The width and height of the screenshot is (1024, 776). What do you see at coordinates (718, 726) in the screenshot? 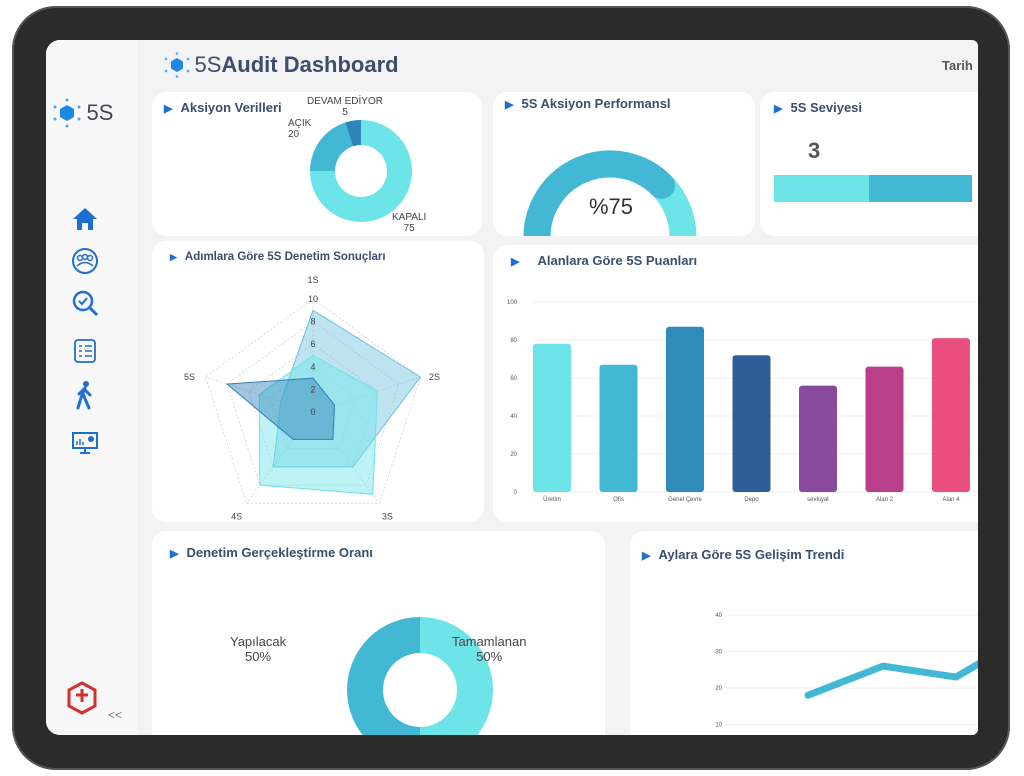
I see `y-tick-label: 10` at bounding box center [718, 726].